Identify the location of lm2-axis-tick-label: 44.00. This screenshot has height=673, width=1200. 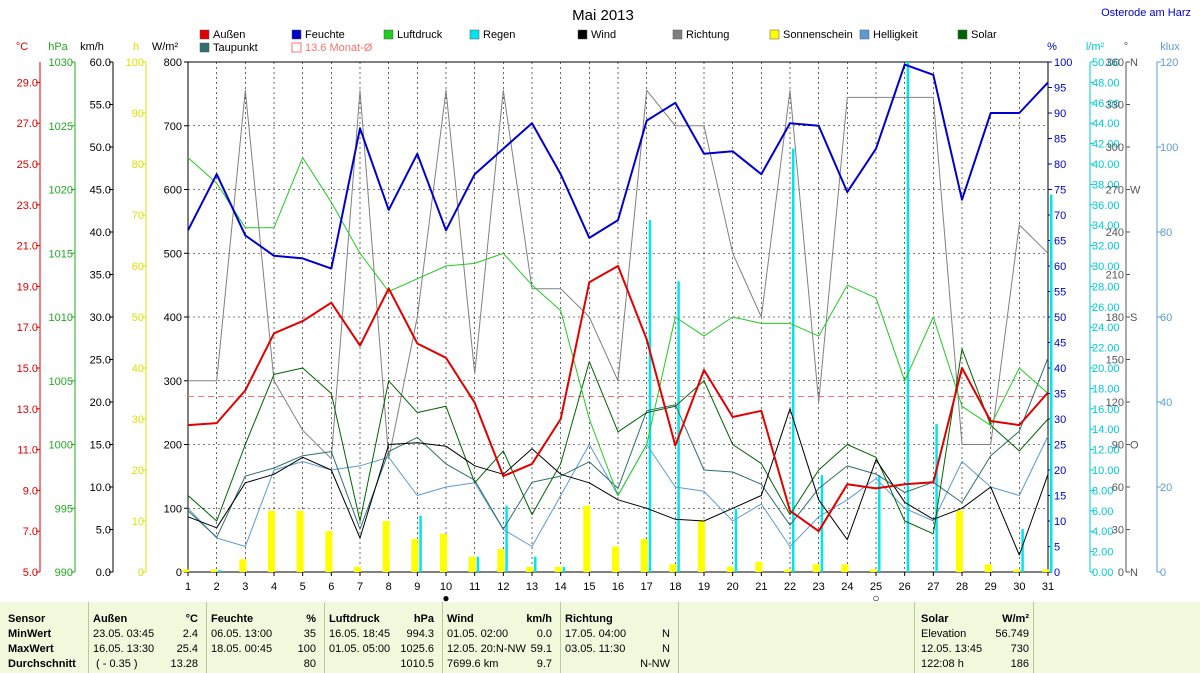
(1106, 124).